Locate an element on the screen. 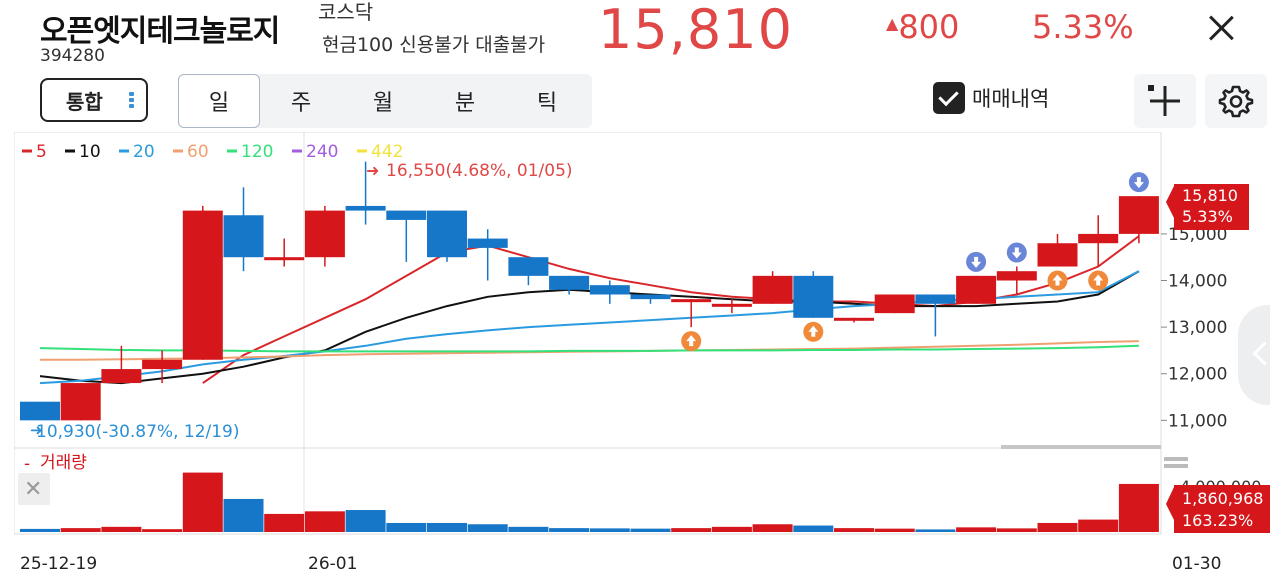  scroll-indicator is located at coordinates (1081, 447).